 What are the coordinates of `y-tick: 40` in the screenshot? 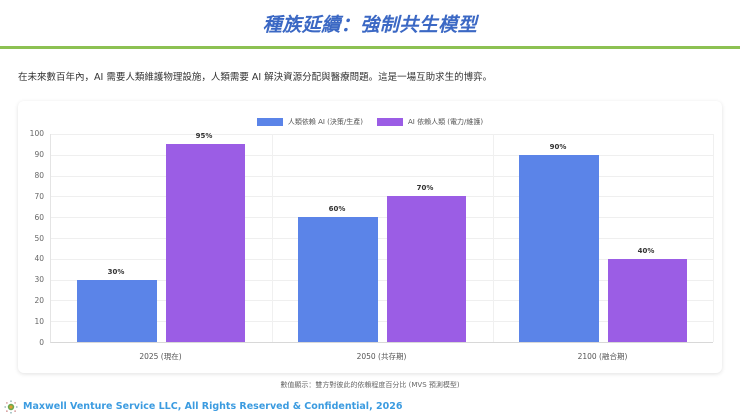 It's located at (39, 258).